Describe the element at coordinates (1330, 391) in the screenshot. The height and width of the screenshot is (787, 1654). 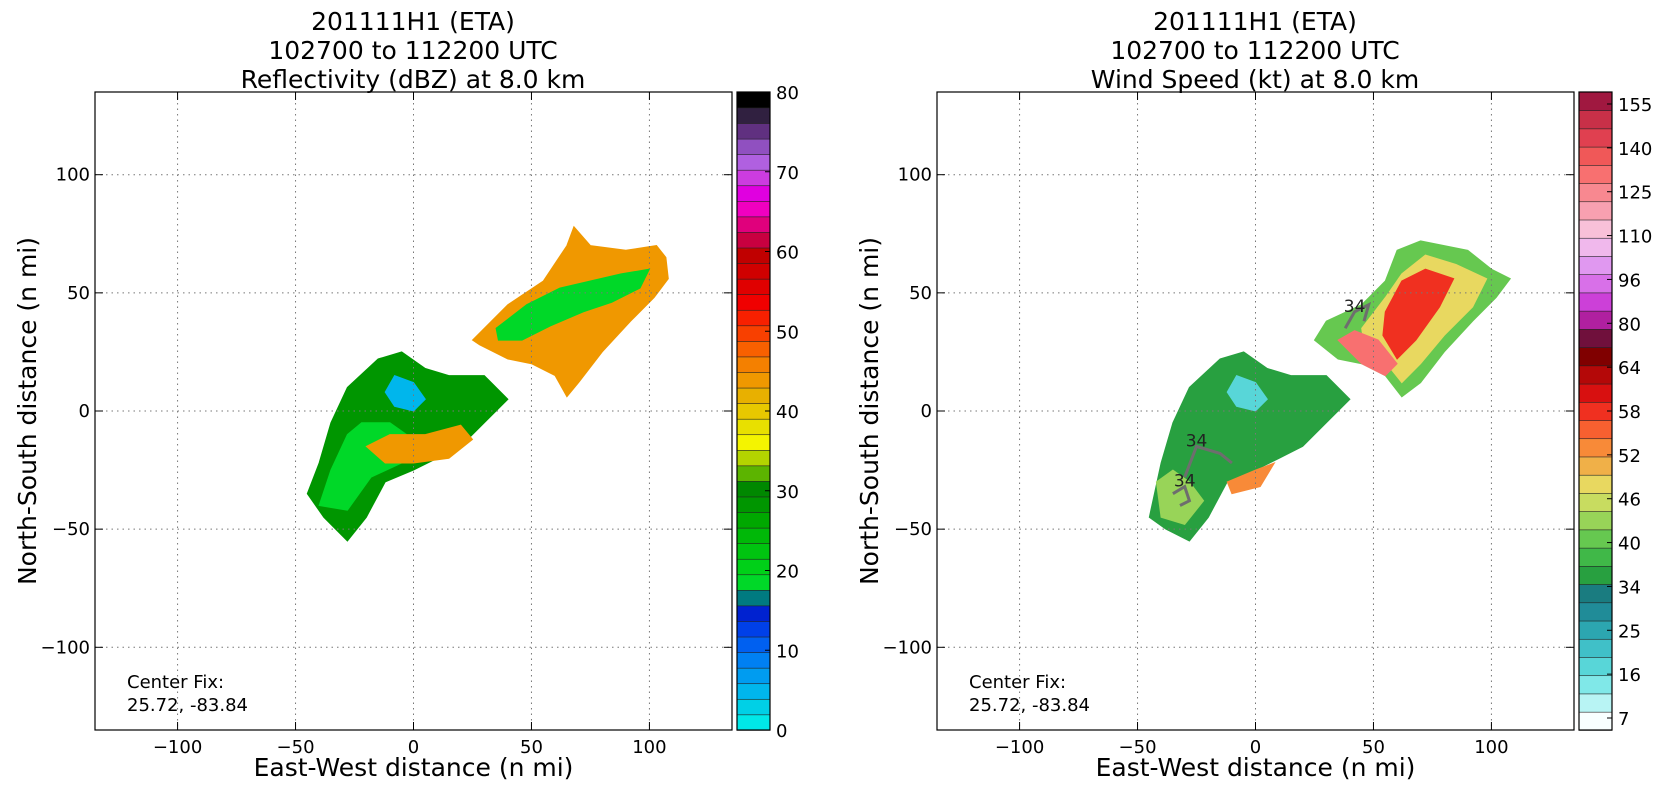
I see `data-regions: 34 34 34` at that location.